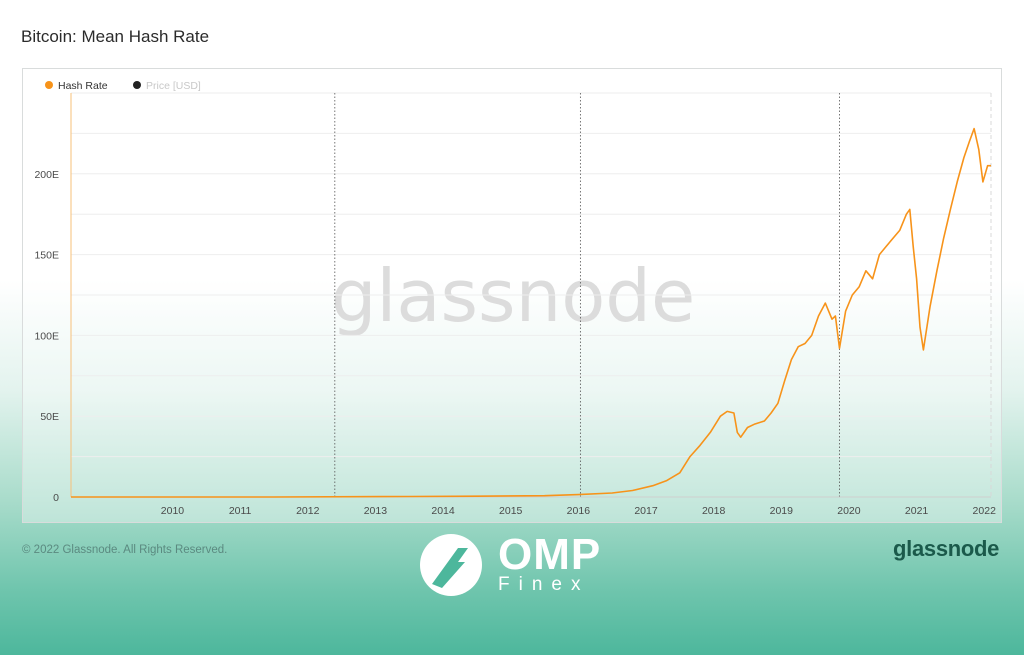 The image size is (1024, 655). What do you see at coordinates (49, 417) in the screenshot?
I see `y-tick-label: 50E` at bounding box center [49, 417].